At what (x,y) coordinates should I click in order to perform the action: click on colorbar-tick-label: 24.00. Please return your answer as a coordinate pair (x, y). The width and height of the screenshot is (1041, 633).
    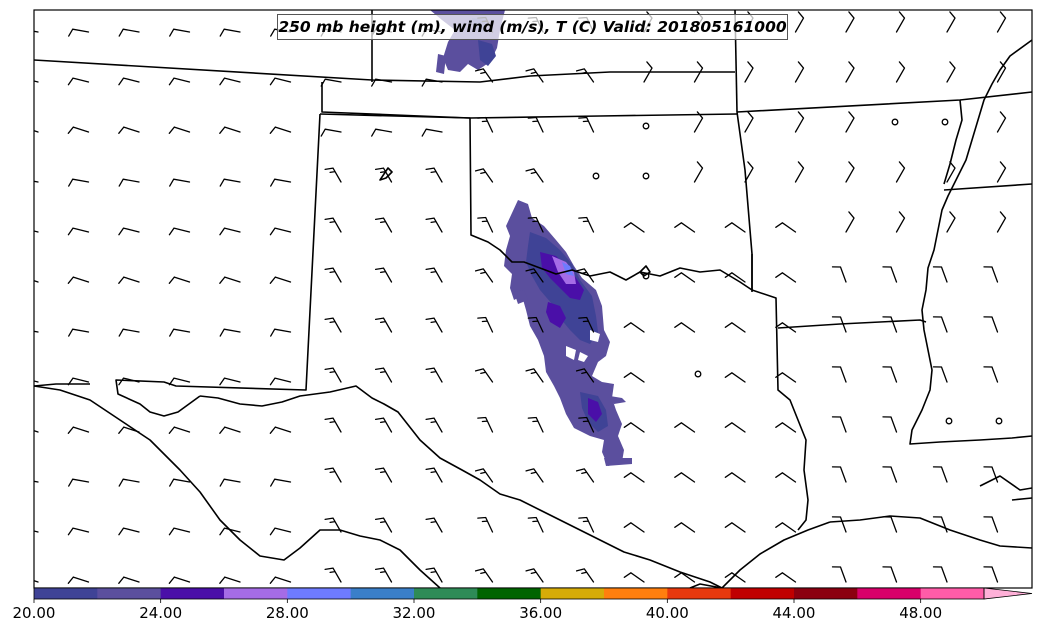
    Looking at the image, I should click on (160, 613).